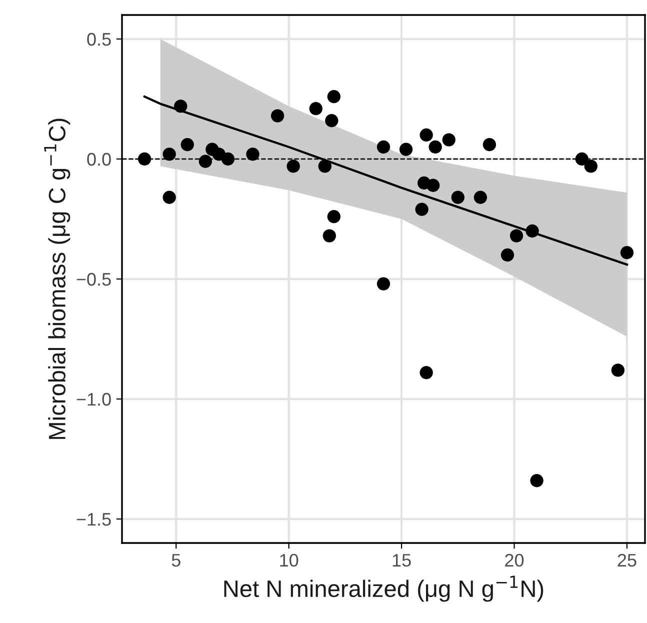 This screenshot has height=623, width=647. I want to click on y-tick-label: 0.5, so click(99, 39).